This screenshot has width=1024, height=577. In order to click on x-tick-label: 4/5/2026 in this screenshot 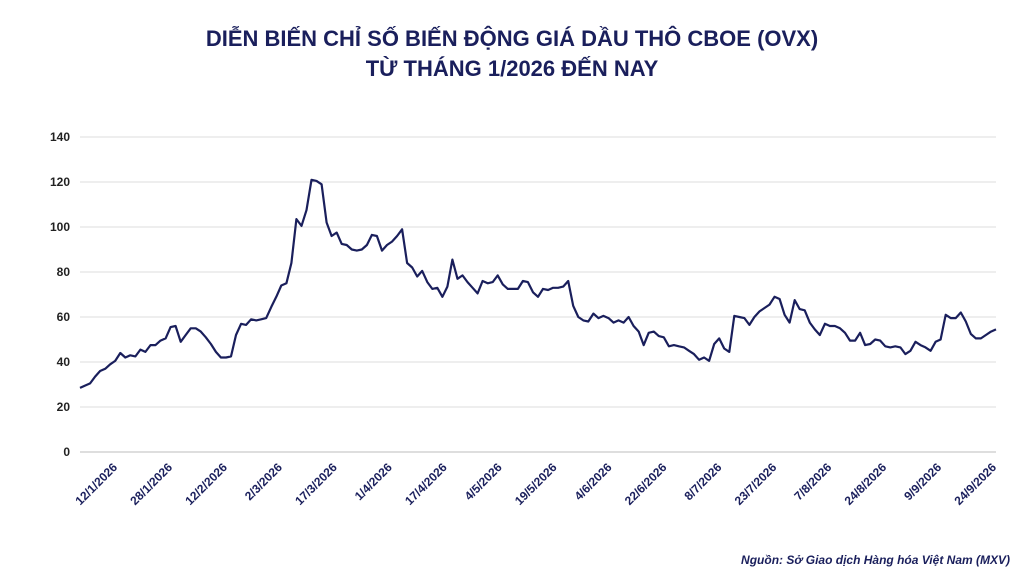, I will do `click(483, 481)`.